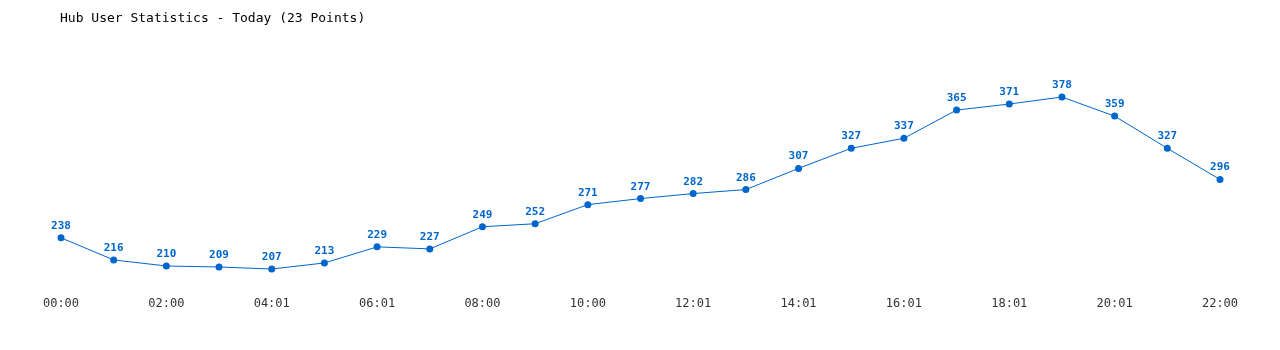  What do you see at coordinates (588, 192) in the screenshot?
I see `data-label: 271` at bounding box center [588, 192].